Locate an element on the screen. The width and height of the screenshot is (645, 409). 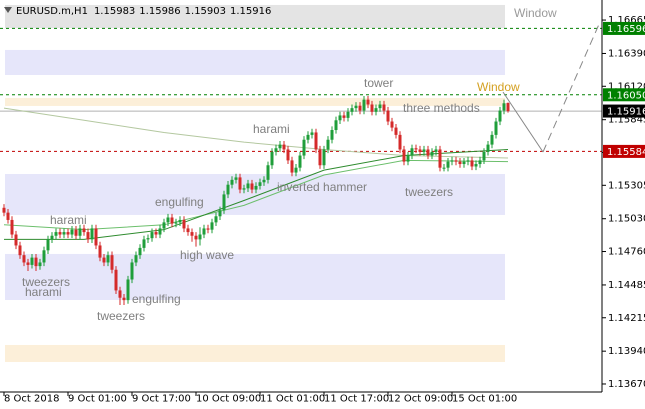
annotation: high wave is located at coordinates (207, 255).